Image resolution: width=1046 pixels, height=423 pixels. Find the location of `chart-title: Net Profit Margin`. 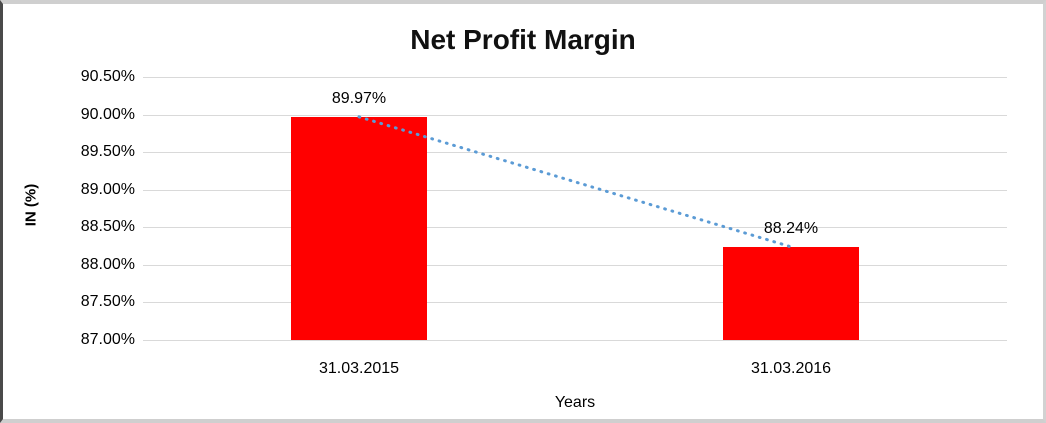

chart-title: Net Profit Margin is located at coordinates (523, 39).